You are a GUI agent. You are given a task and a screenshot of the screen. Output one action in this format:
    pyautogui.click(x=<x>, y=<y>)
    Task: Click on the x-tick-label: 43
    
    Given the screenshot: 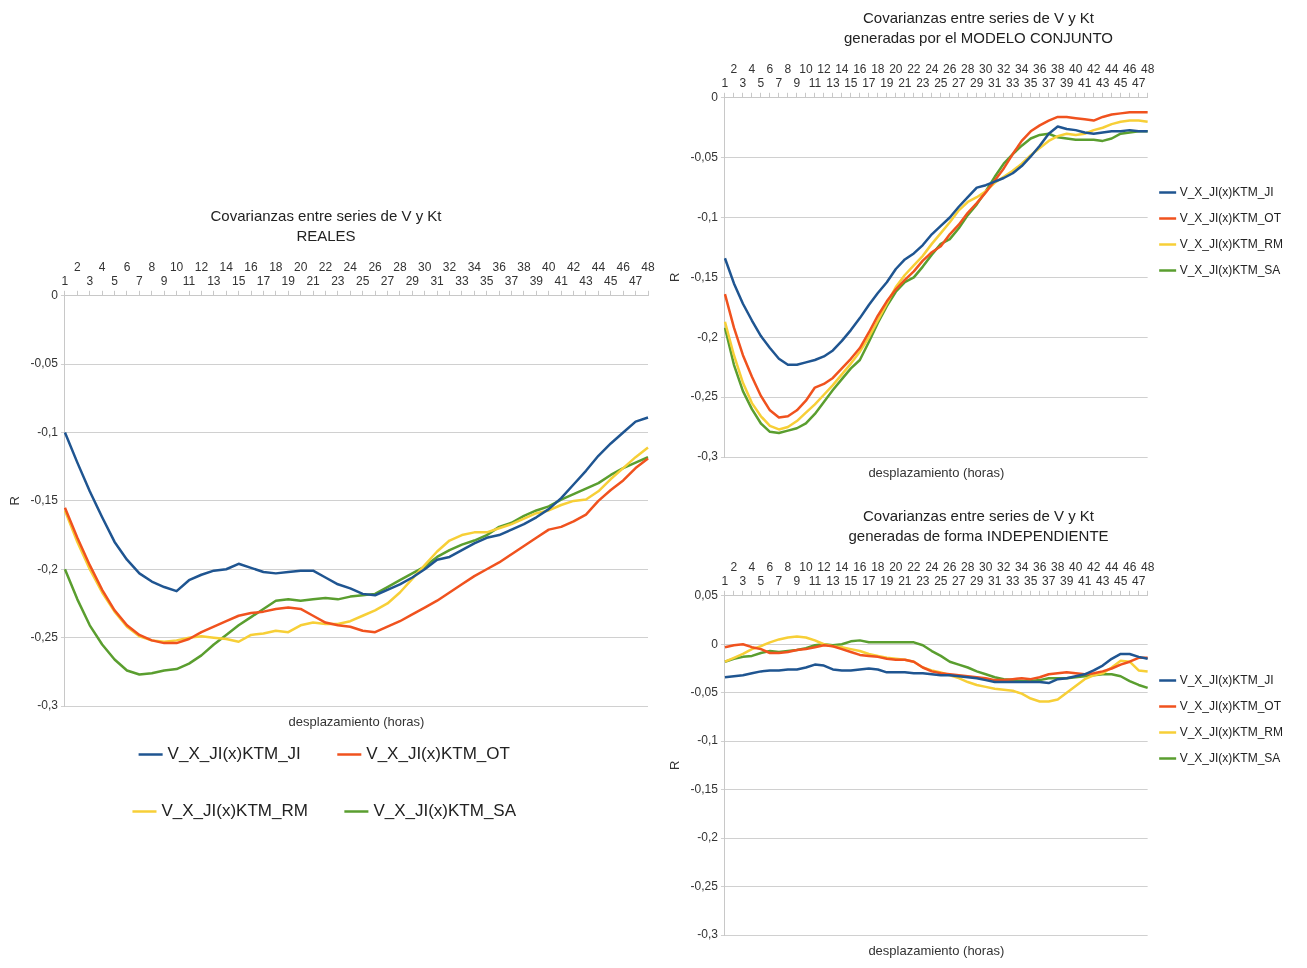 What is the action you would take?
    pyautogui.click(x=586, y=280)
    